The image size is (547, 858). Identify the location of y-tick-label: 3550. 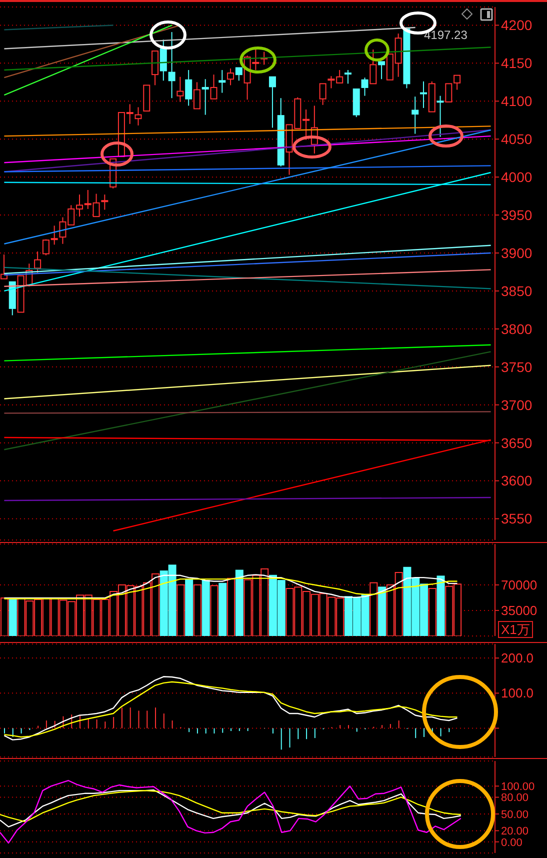
(516, 518).